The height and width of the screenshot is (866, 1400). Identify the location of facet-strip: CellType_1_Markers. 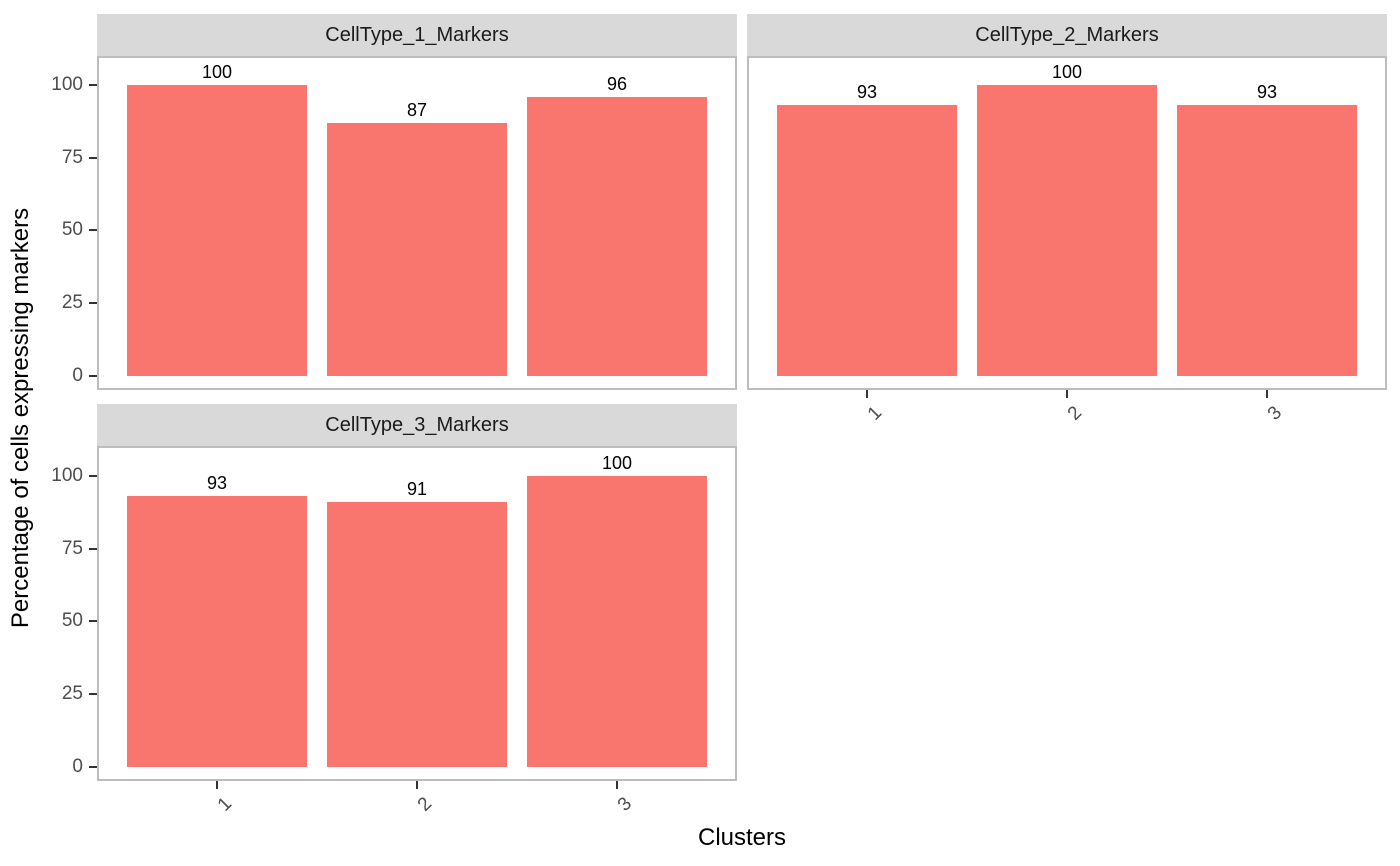
(417, 35).